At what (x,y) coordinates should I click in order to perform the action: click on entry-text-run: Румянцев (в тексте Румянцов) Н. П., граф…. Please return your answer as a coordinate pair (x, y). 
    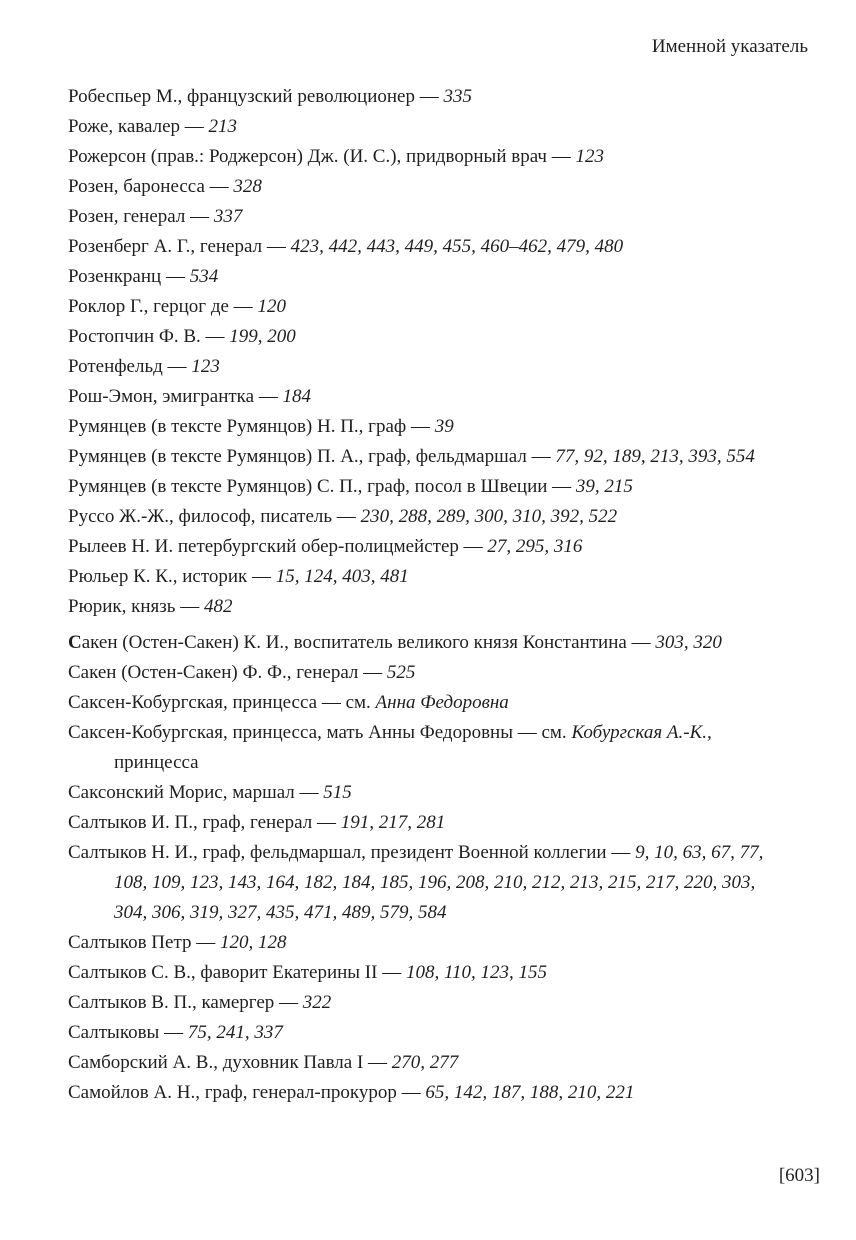
    Looking at the image, I should click on (251, 426).